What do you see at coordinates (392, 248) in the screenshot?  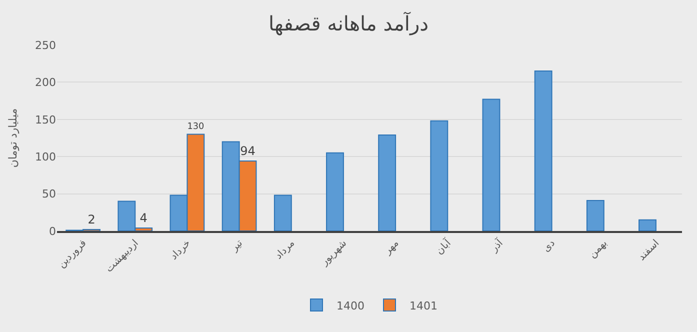 I see `x-tick-label: مهر` at bounding box center [392, 248].